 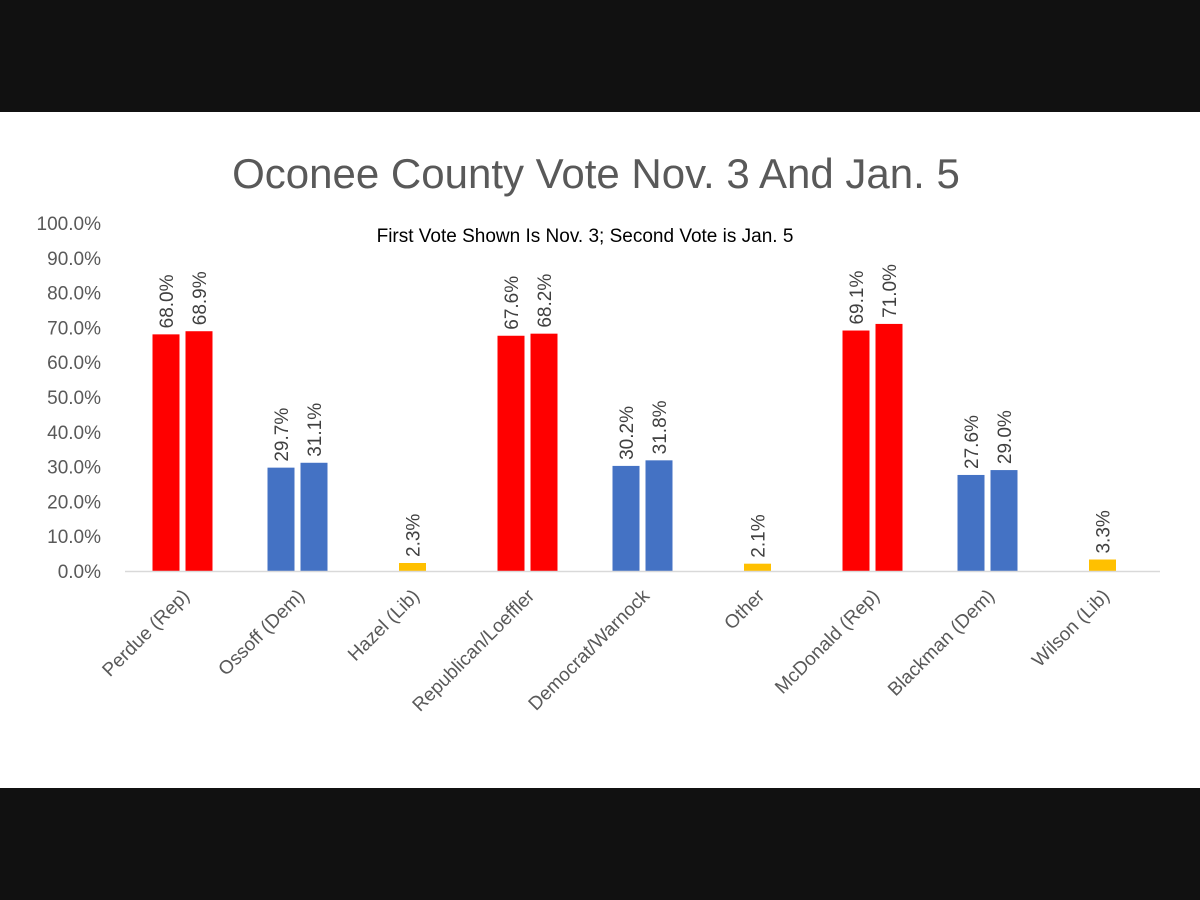 What do you see at coordinates (74, 363) in the screenshot?
I see `y-tick-label: 60.0%` at bounding box center [74, 363].